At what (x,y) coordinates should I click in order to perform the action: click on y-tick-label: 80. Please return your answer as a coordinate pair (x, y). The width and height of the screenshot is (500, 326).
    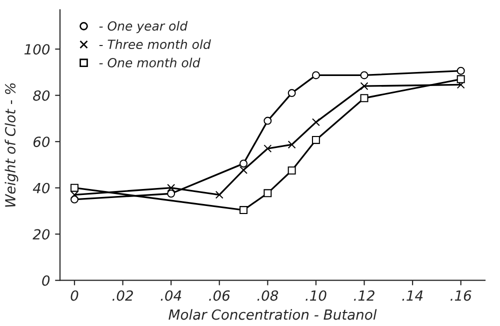
    Looking at the image, I should click on (41, 95).